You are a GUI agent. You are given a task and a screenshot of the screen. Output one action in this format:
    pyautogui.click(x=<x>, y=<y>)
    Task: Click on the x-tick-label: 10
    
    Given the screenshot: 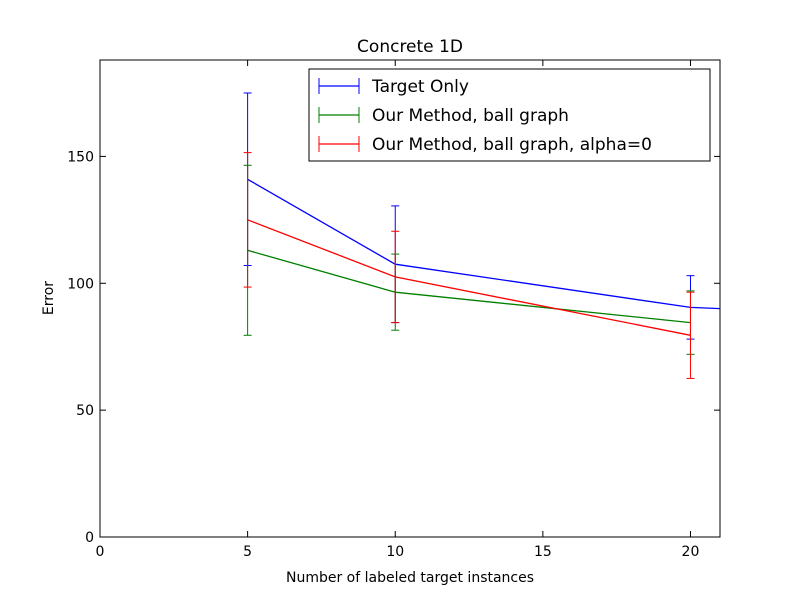 What is the action you would take?
    pyautogui.click(x=395, y=552)
    